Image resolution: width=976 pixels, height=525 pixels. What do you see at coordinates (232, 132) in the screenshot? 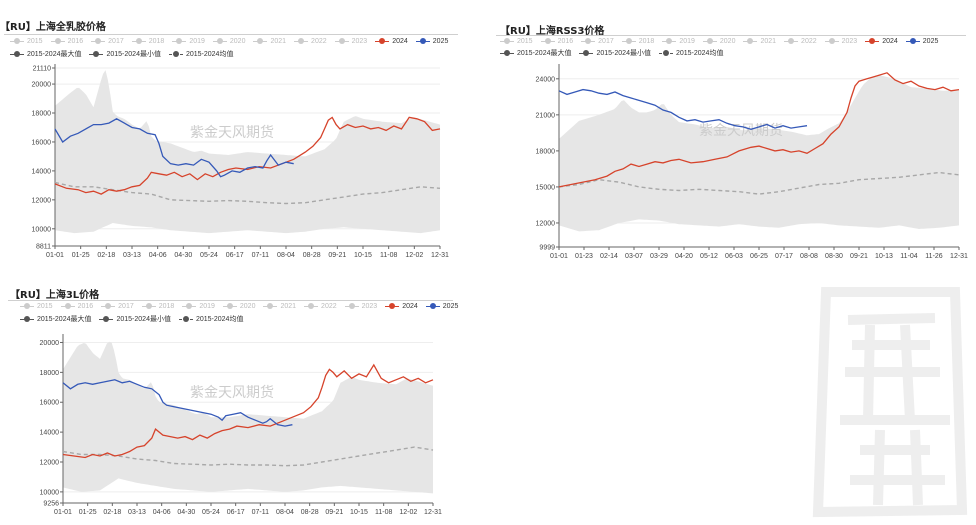
I see `watermark-text: 紫金天风期货` at bounding box center [232, 132].